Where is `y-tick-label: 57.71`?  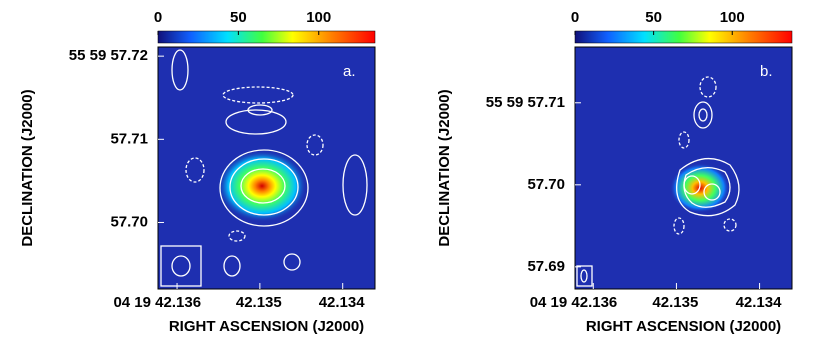 y-tick-label: 57.71 is located at coordinates (129, 138).